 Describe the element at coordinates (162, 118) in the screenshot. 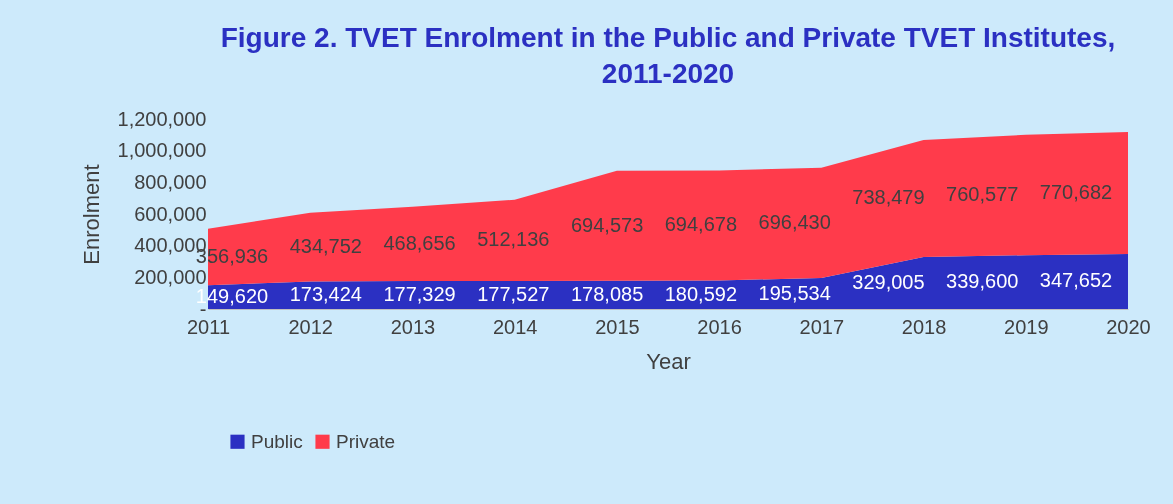

I see `y-tick-label: 1,200,000` at that location.